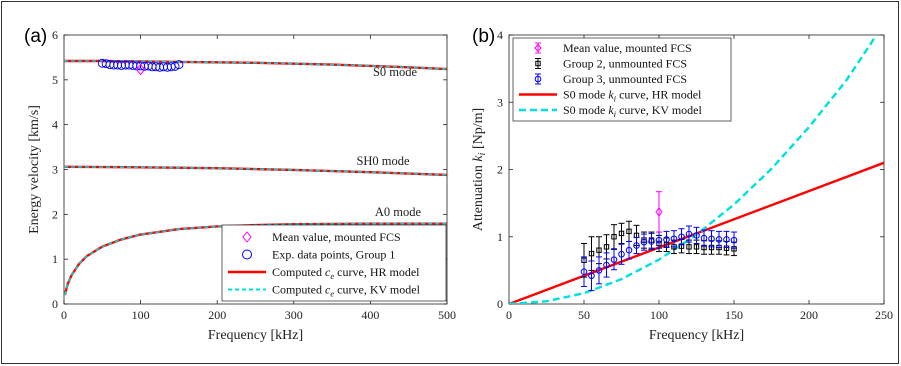 The image size is (901, 366). I want to click on mode-annotation: SH0 mode, so click(383, 161).